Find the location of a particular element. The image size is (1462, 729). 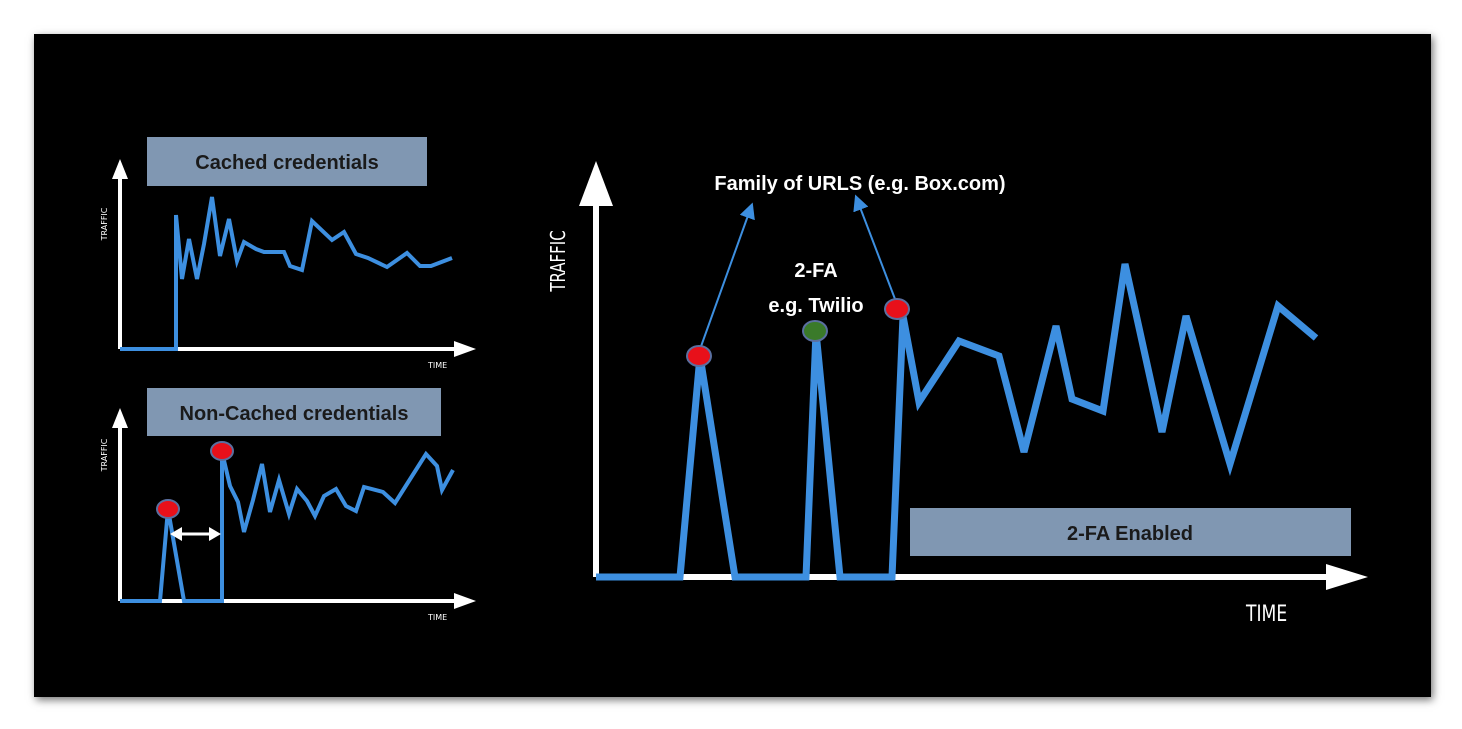

main-chart-twilio-marker is located at coordinates (815, 331).